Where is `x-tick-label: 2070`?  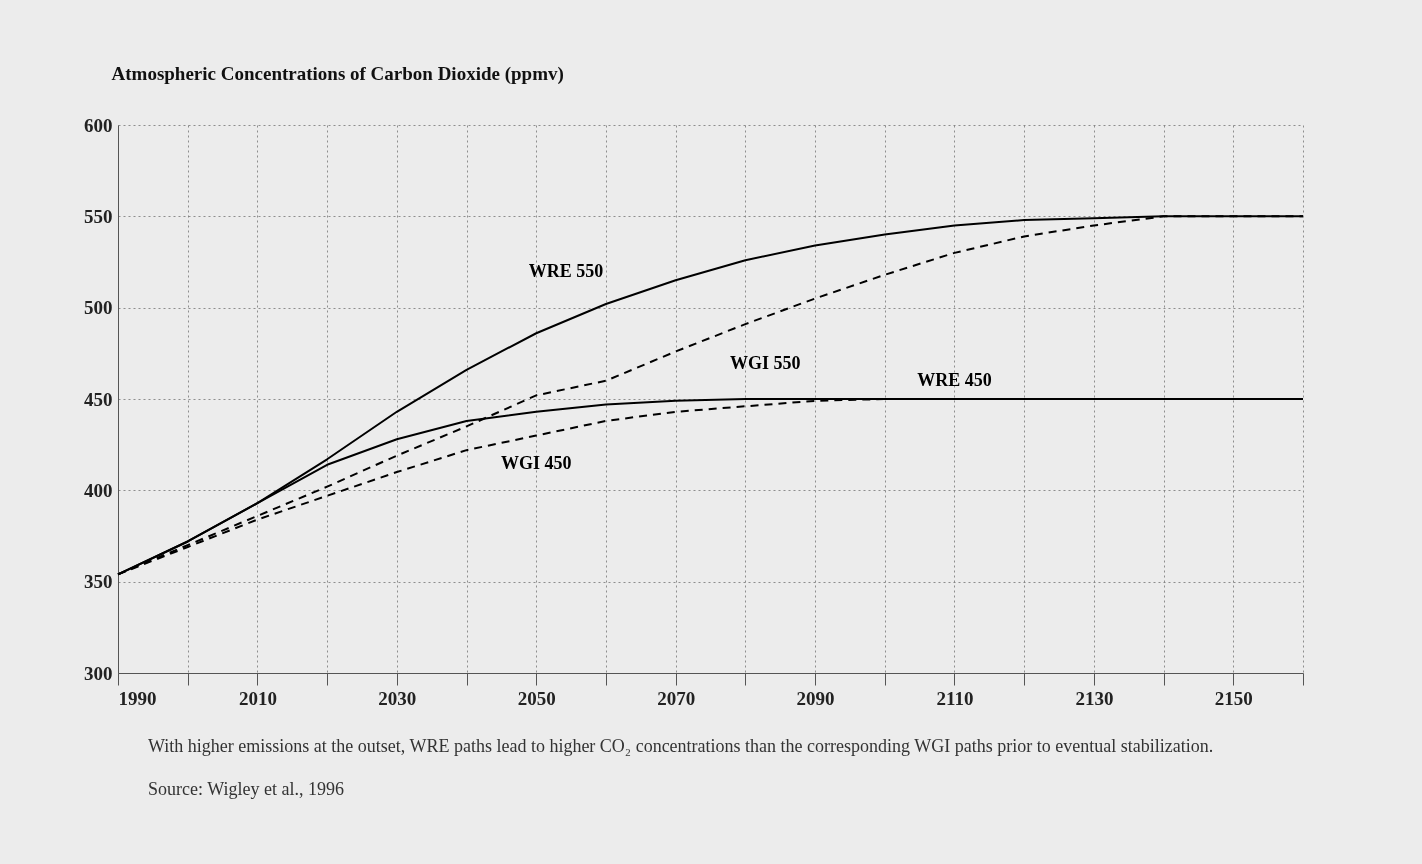
x-tick-label: 2070 is located at coordinates (676, 698).